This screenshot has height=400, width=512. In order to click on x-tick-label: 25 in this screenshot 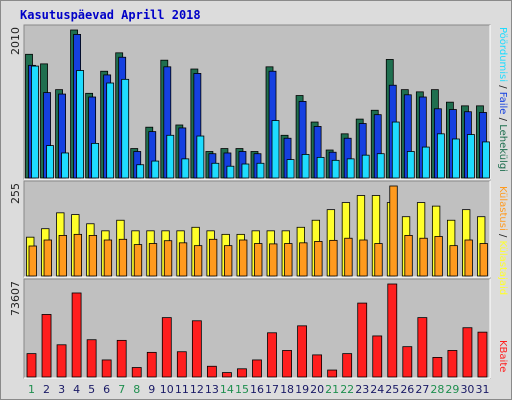, I will do `click(392, 389)`.